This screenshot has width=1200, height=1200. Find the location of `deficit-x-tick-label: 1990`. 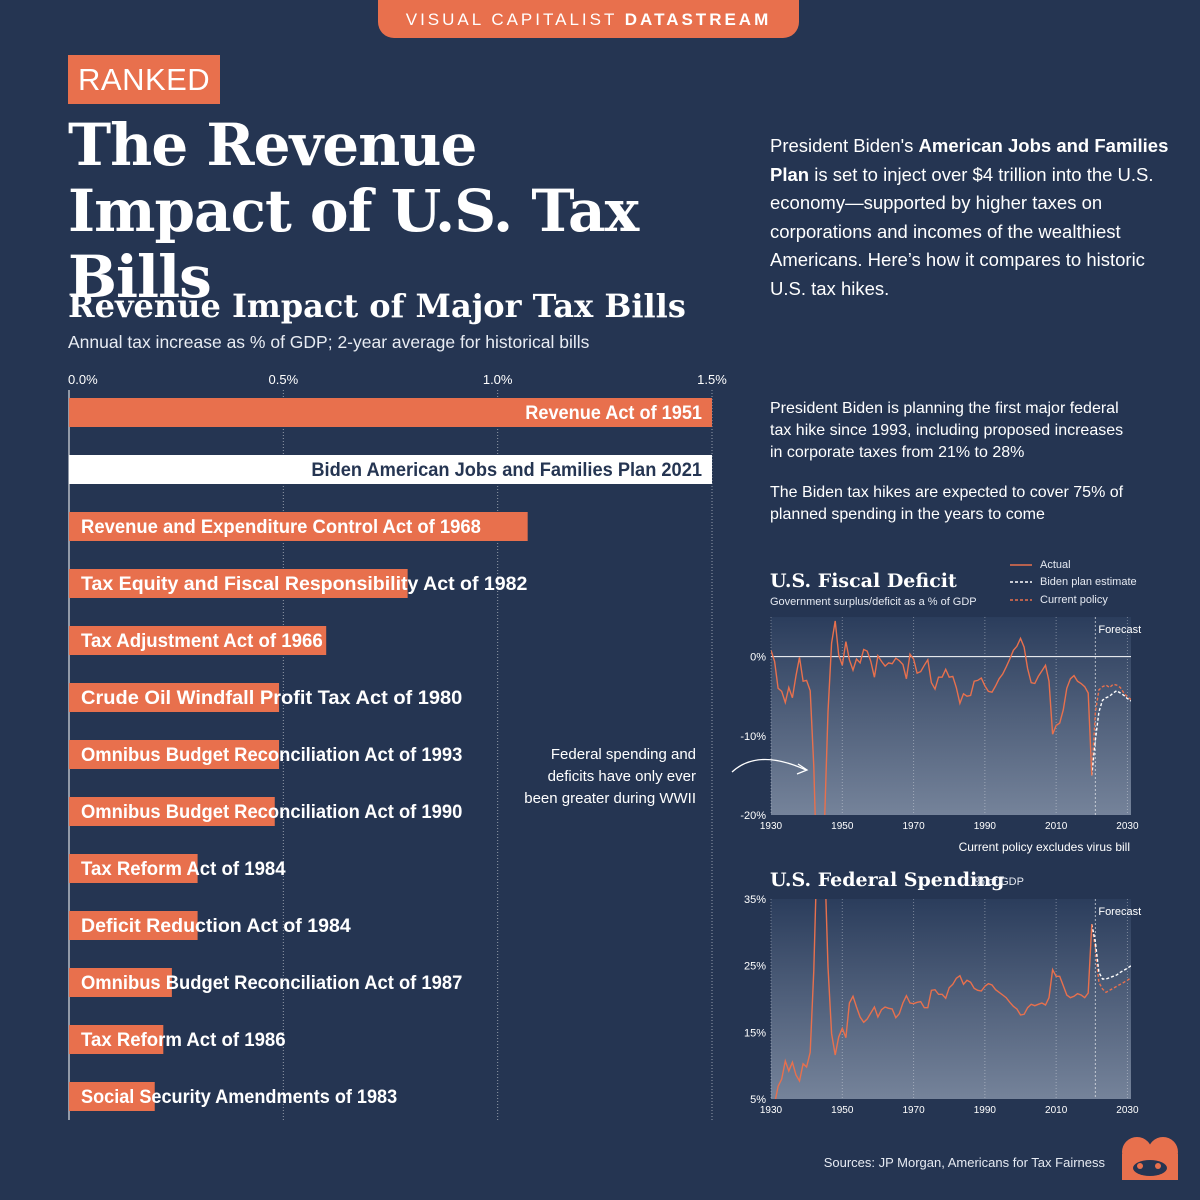

deficit-x-tick-label: 1990 is located at coordinates (985, 826).